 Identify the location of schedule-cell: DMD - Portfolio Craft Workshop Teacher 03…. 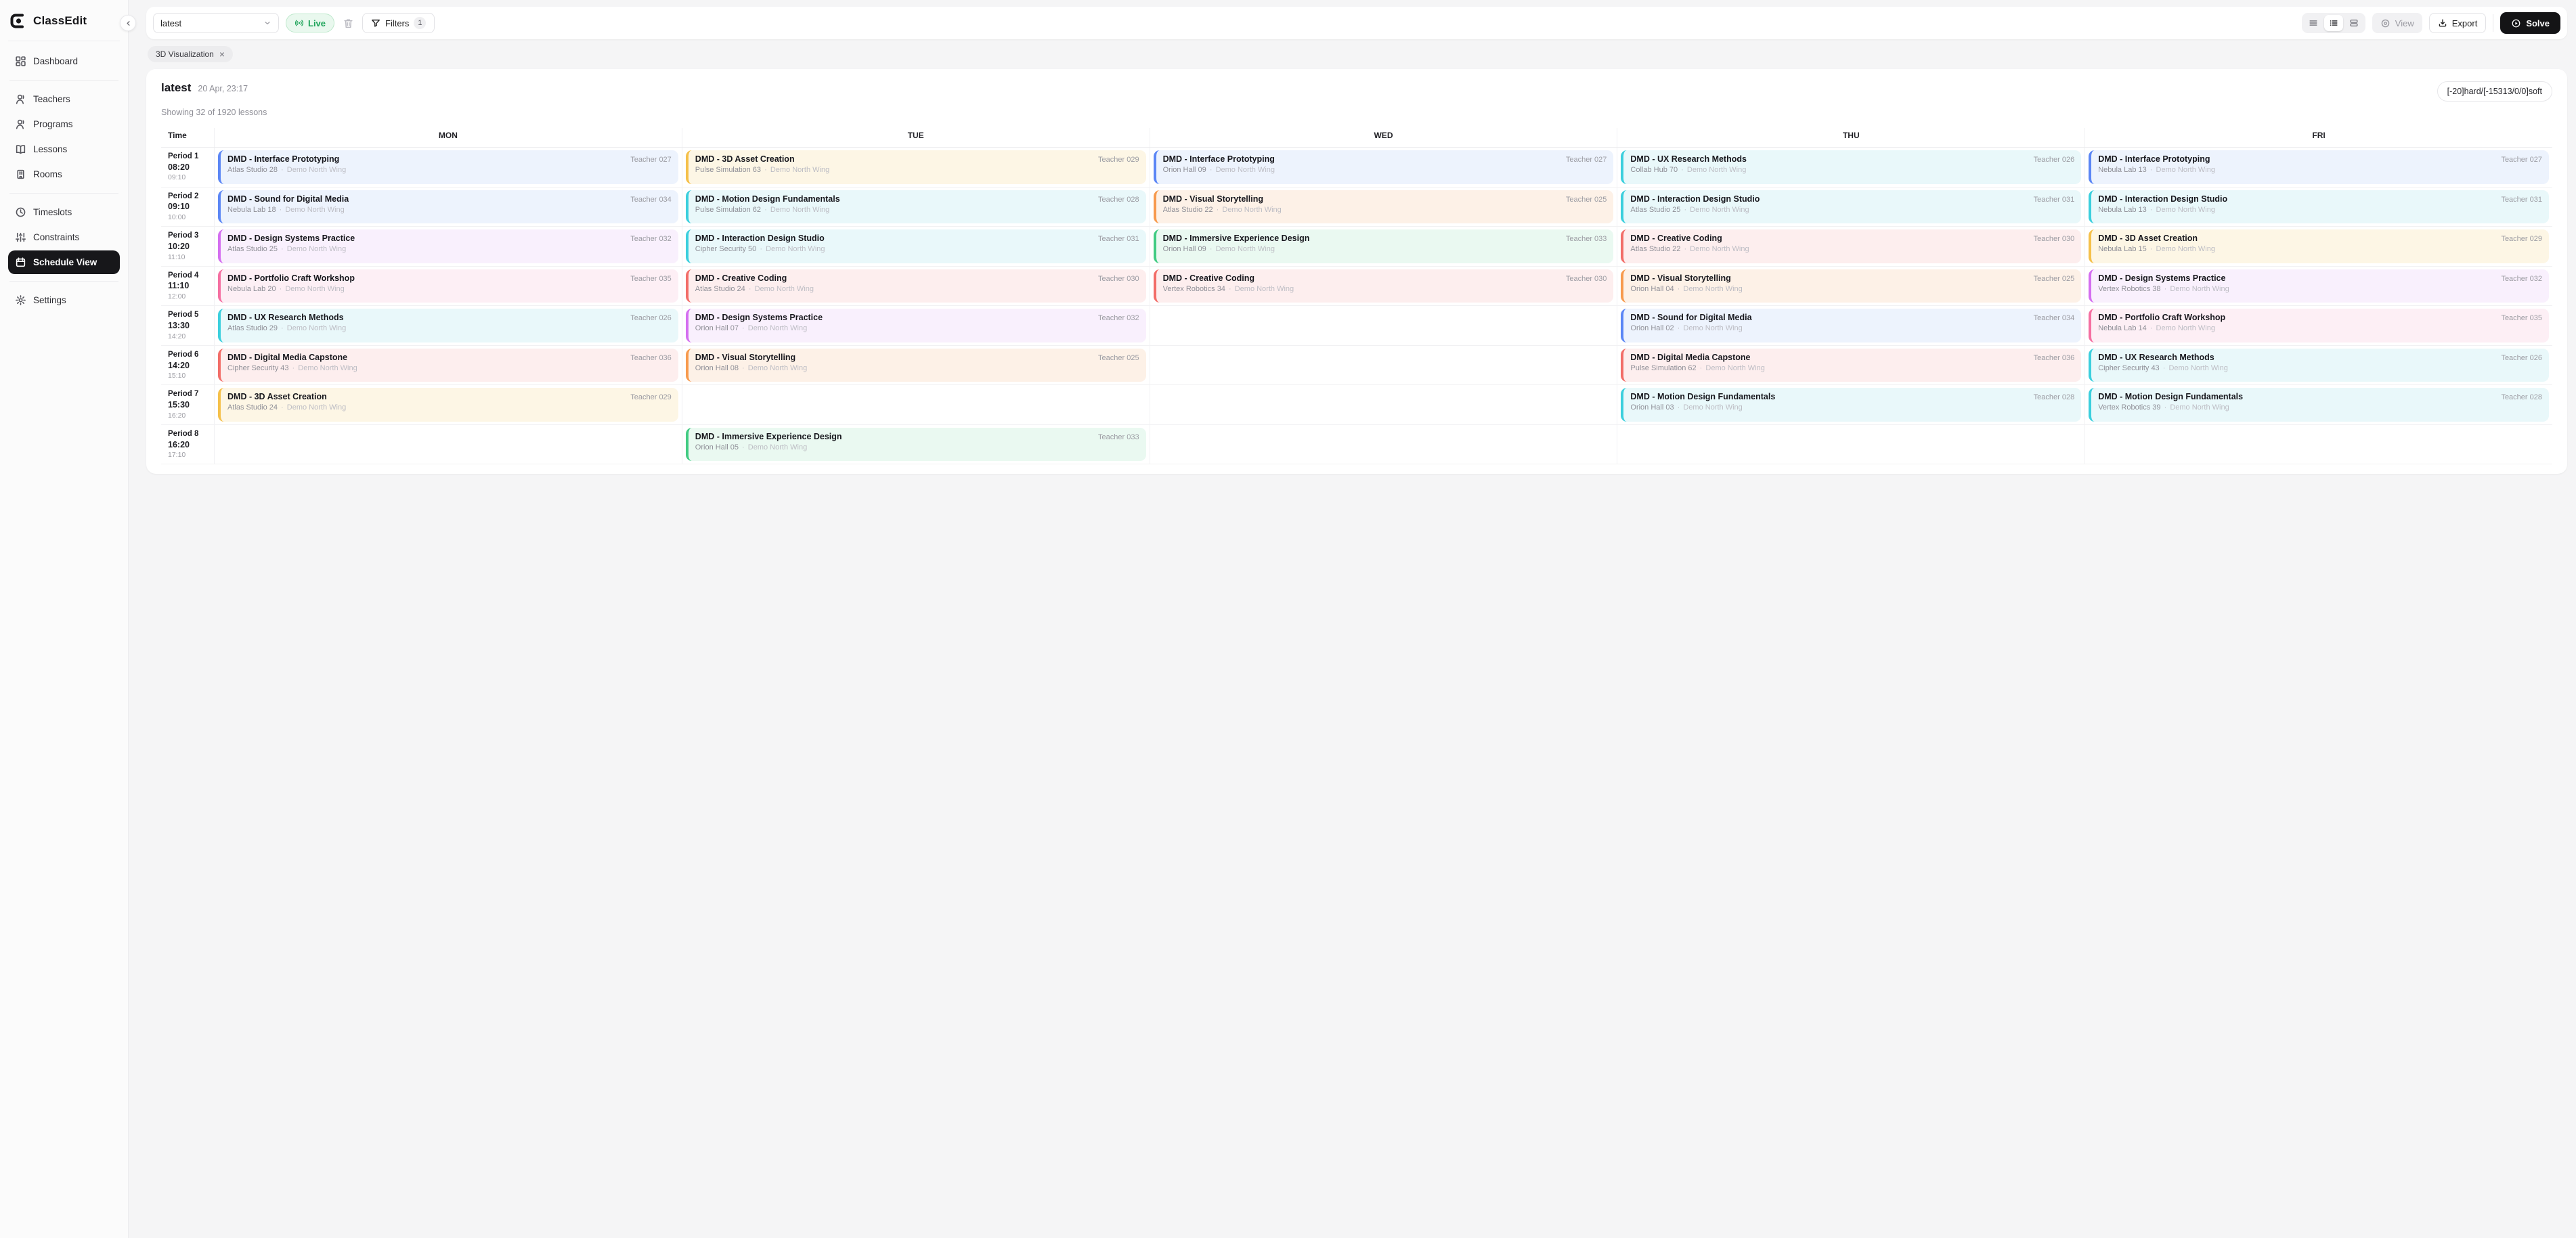
(448, 286).